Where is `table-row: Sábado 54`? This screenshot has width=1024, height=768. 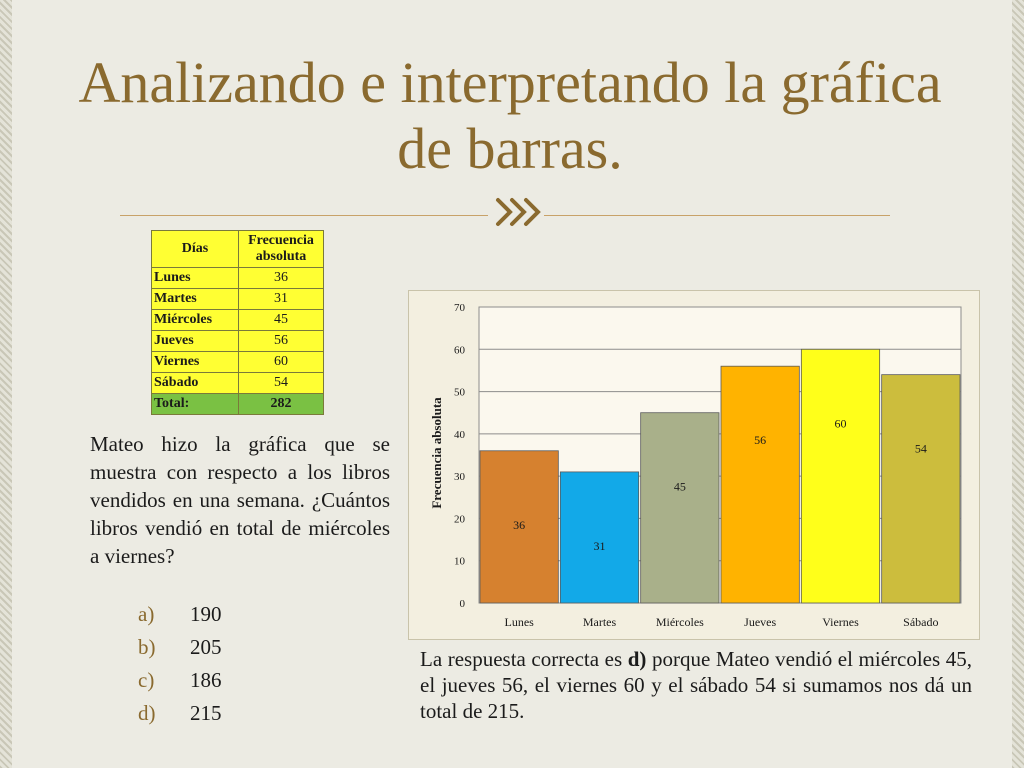
table-row: Sábado 54 is located at coordinates (237, 383).